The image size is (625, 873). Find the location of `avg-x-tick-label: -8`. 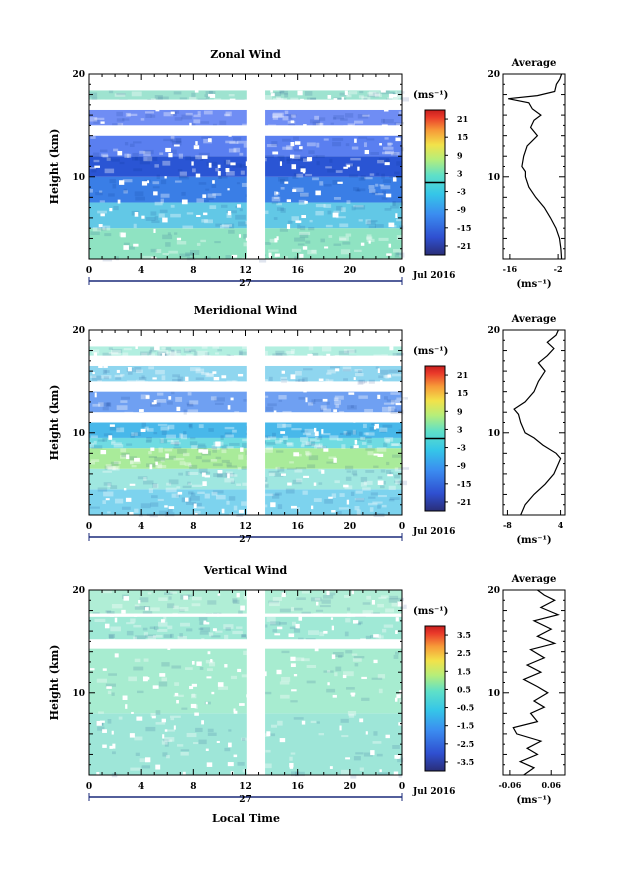

avg-x-tick-label: -8 is located at coordinates (507, 525).